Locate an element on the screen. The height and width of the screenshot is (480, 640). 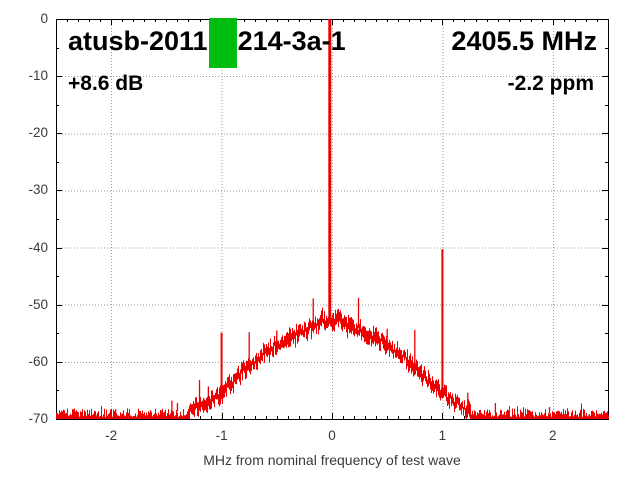
y-tick-label: 0 is located at coordinates (44, 18).